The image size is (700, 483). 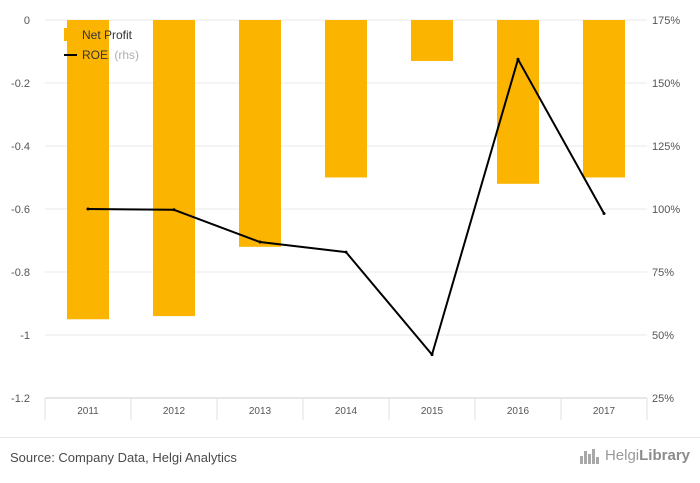 I want to click on y-left-tick-label: -0.8, so click(x=20, y=273).